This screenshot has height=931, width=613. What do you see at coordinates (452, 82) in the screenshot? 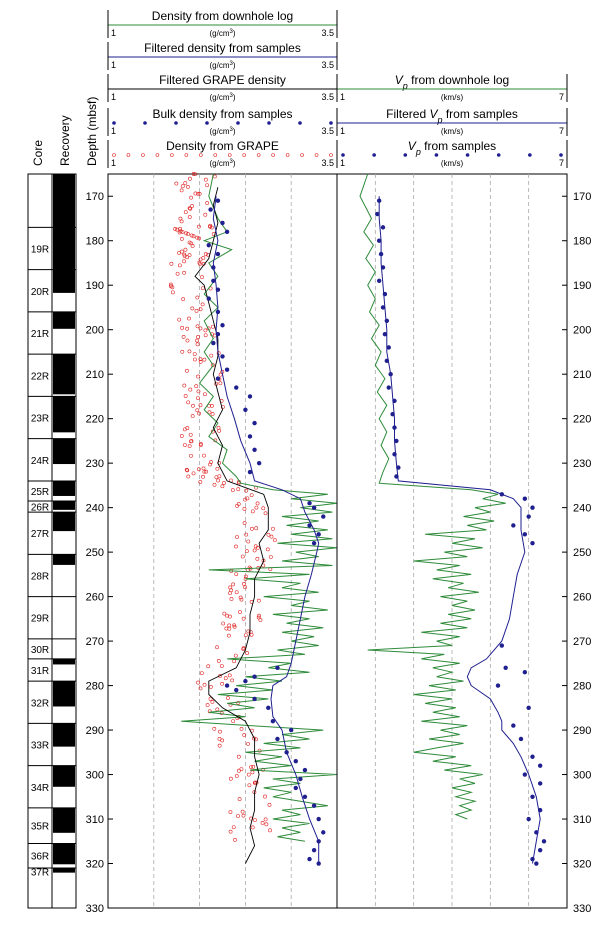
I see `legend-title: Vp from downhole log` at bounding box center [452, 82].